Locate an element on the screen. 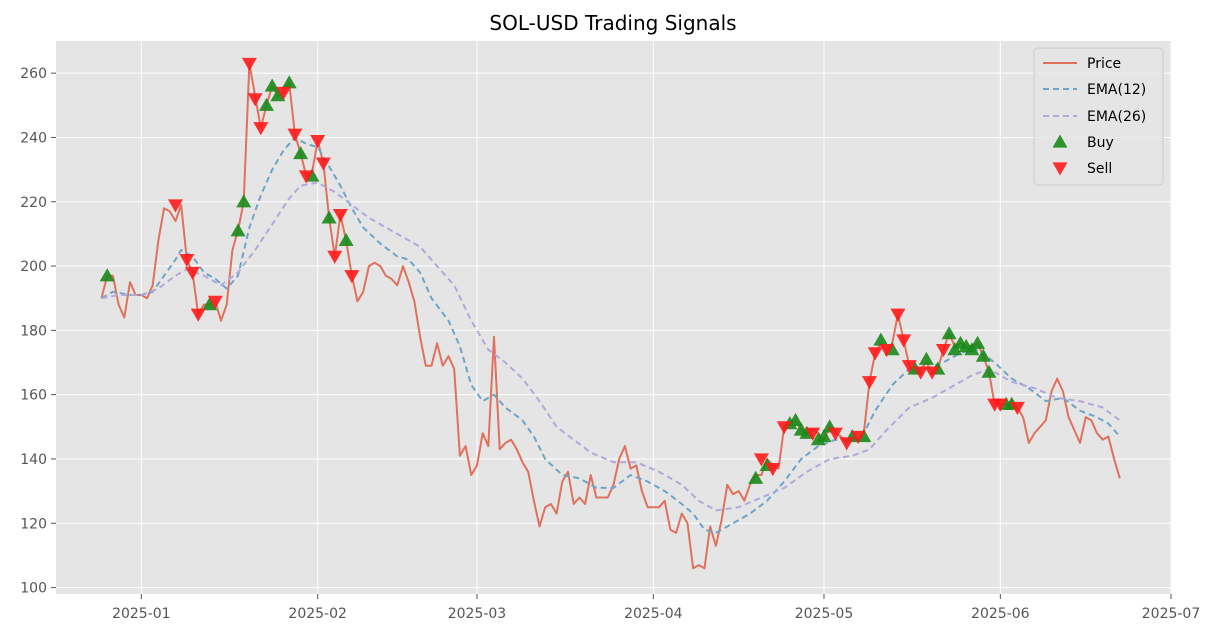  legend-label: EMA(12) is located at coordinates (1116, 90).